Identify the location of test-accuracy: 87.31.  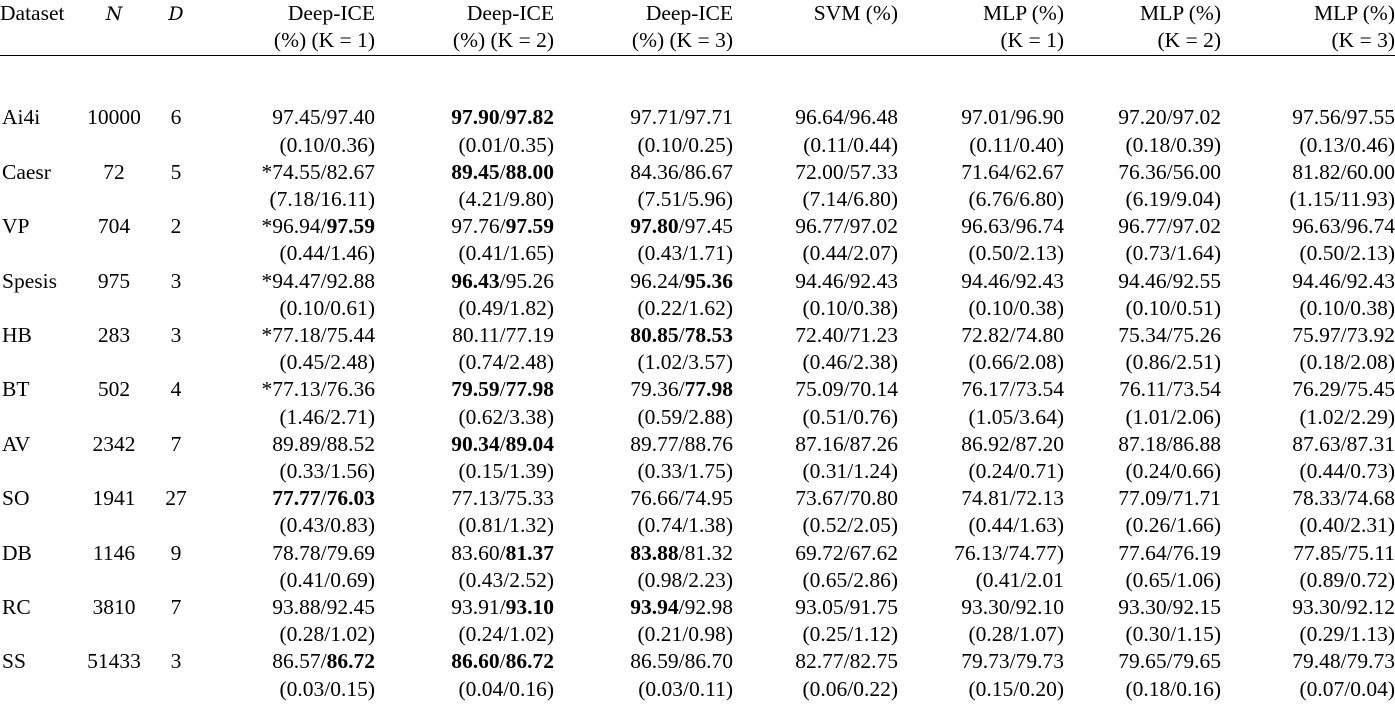
(1370, 443).